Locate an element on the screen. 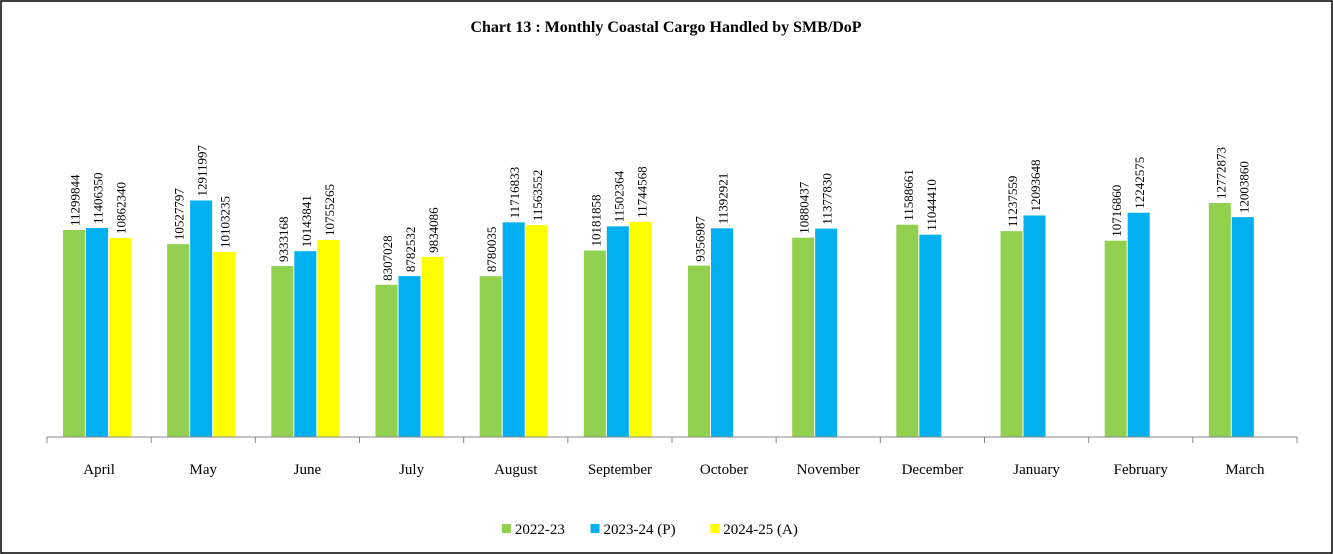 The width and height of the screenshot is (1333, 554). value-label: 9333168 is located at coordinates (283, 240).